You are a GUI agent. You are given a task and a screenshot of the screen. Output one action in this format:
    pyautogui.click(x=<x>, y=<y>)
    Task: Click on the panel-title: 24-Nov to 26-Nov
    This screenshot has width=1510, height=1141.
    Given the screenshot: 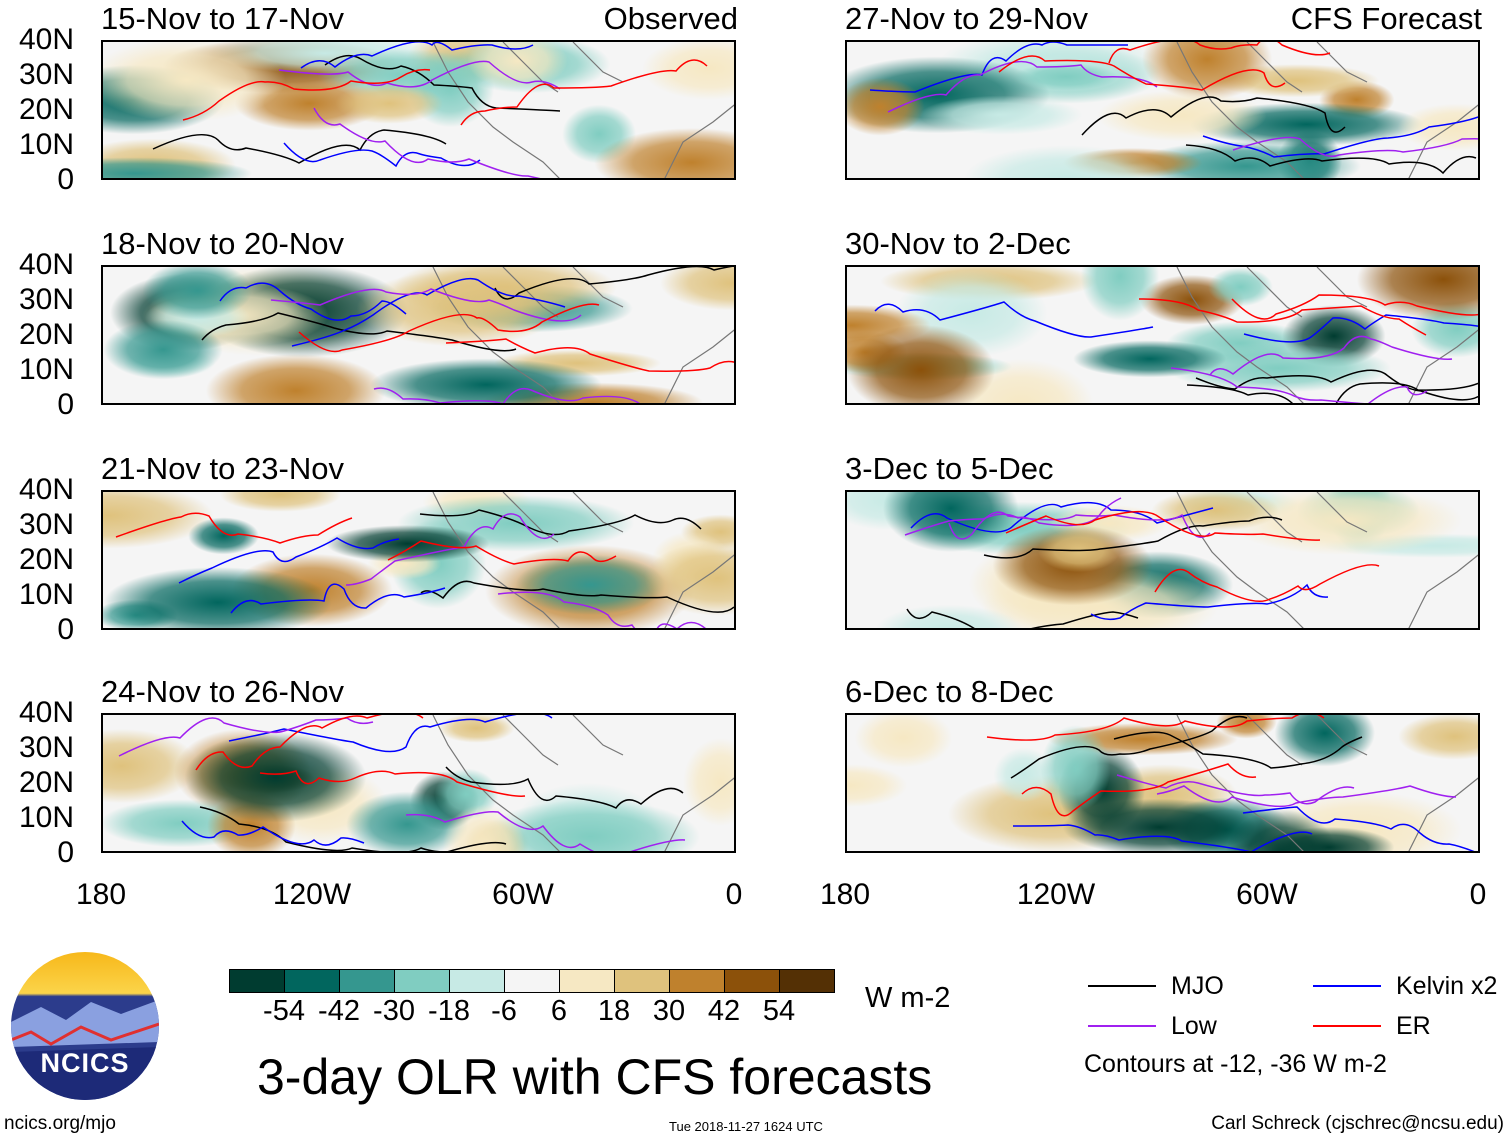 What is the action you would take?
    pyautogui.click(x=222, y=691)
    